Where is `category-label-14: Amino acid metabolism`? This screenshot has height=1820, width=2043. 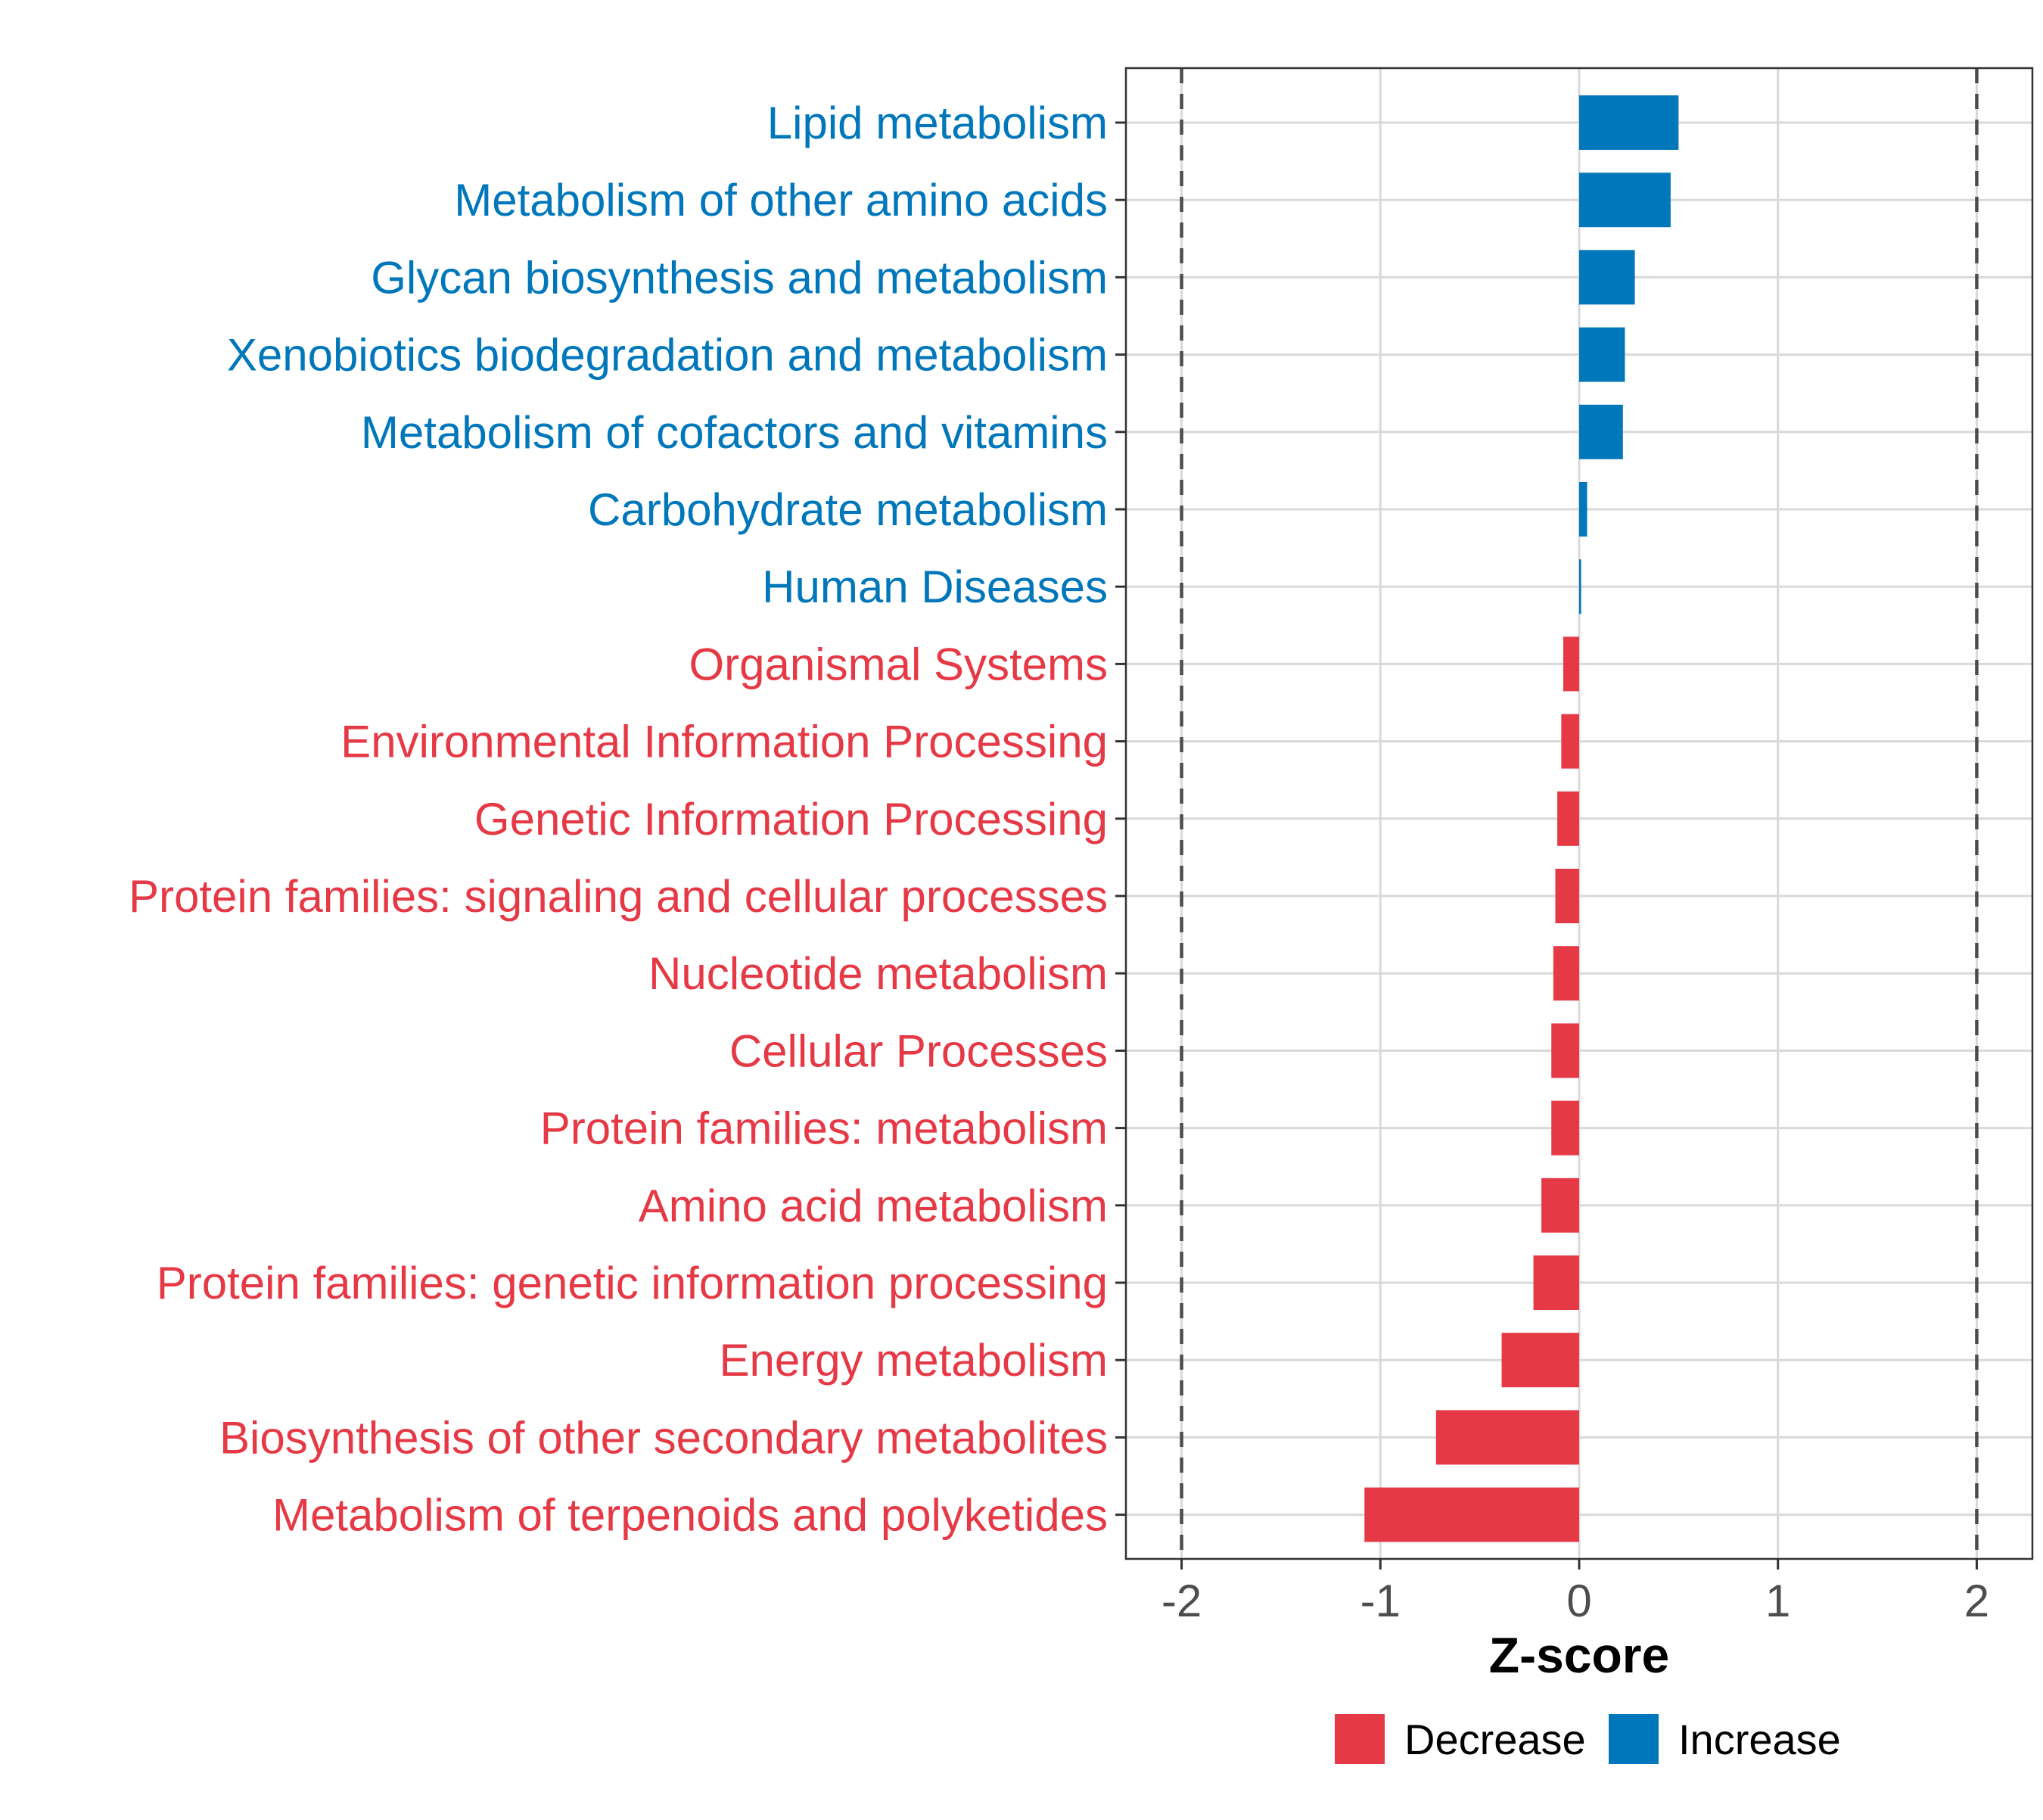
category-label-14: Amino acid metabolism is located at coordinates (874, 1206).